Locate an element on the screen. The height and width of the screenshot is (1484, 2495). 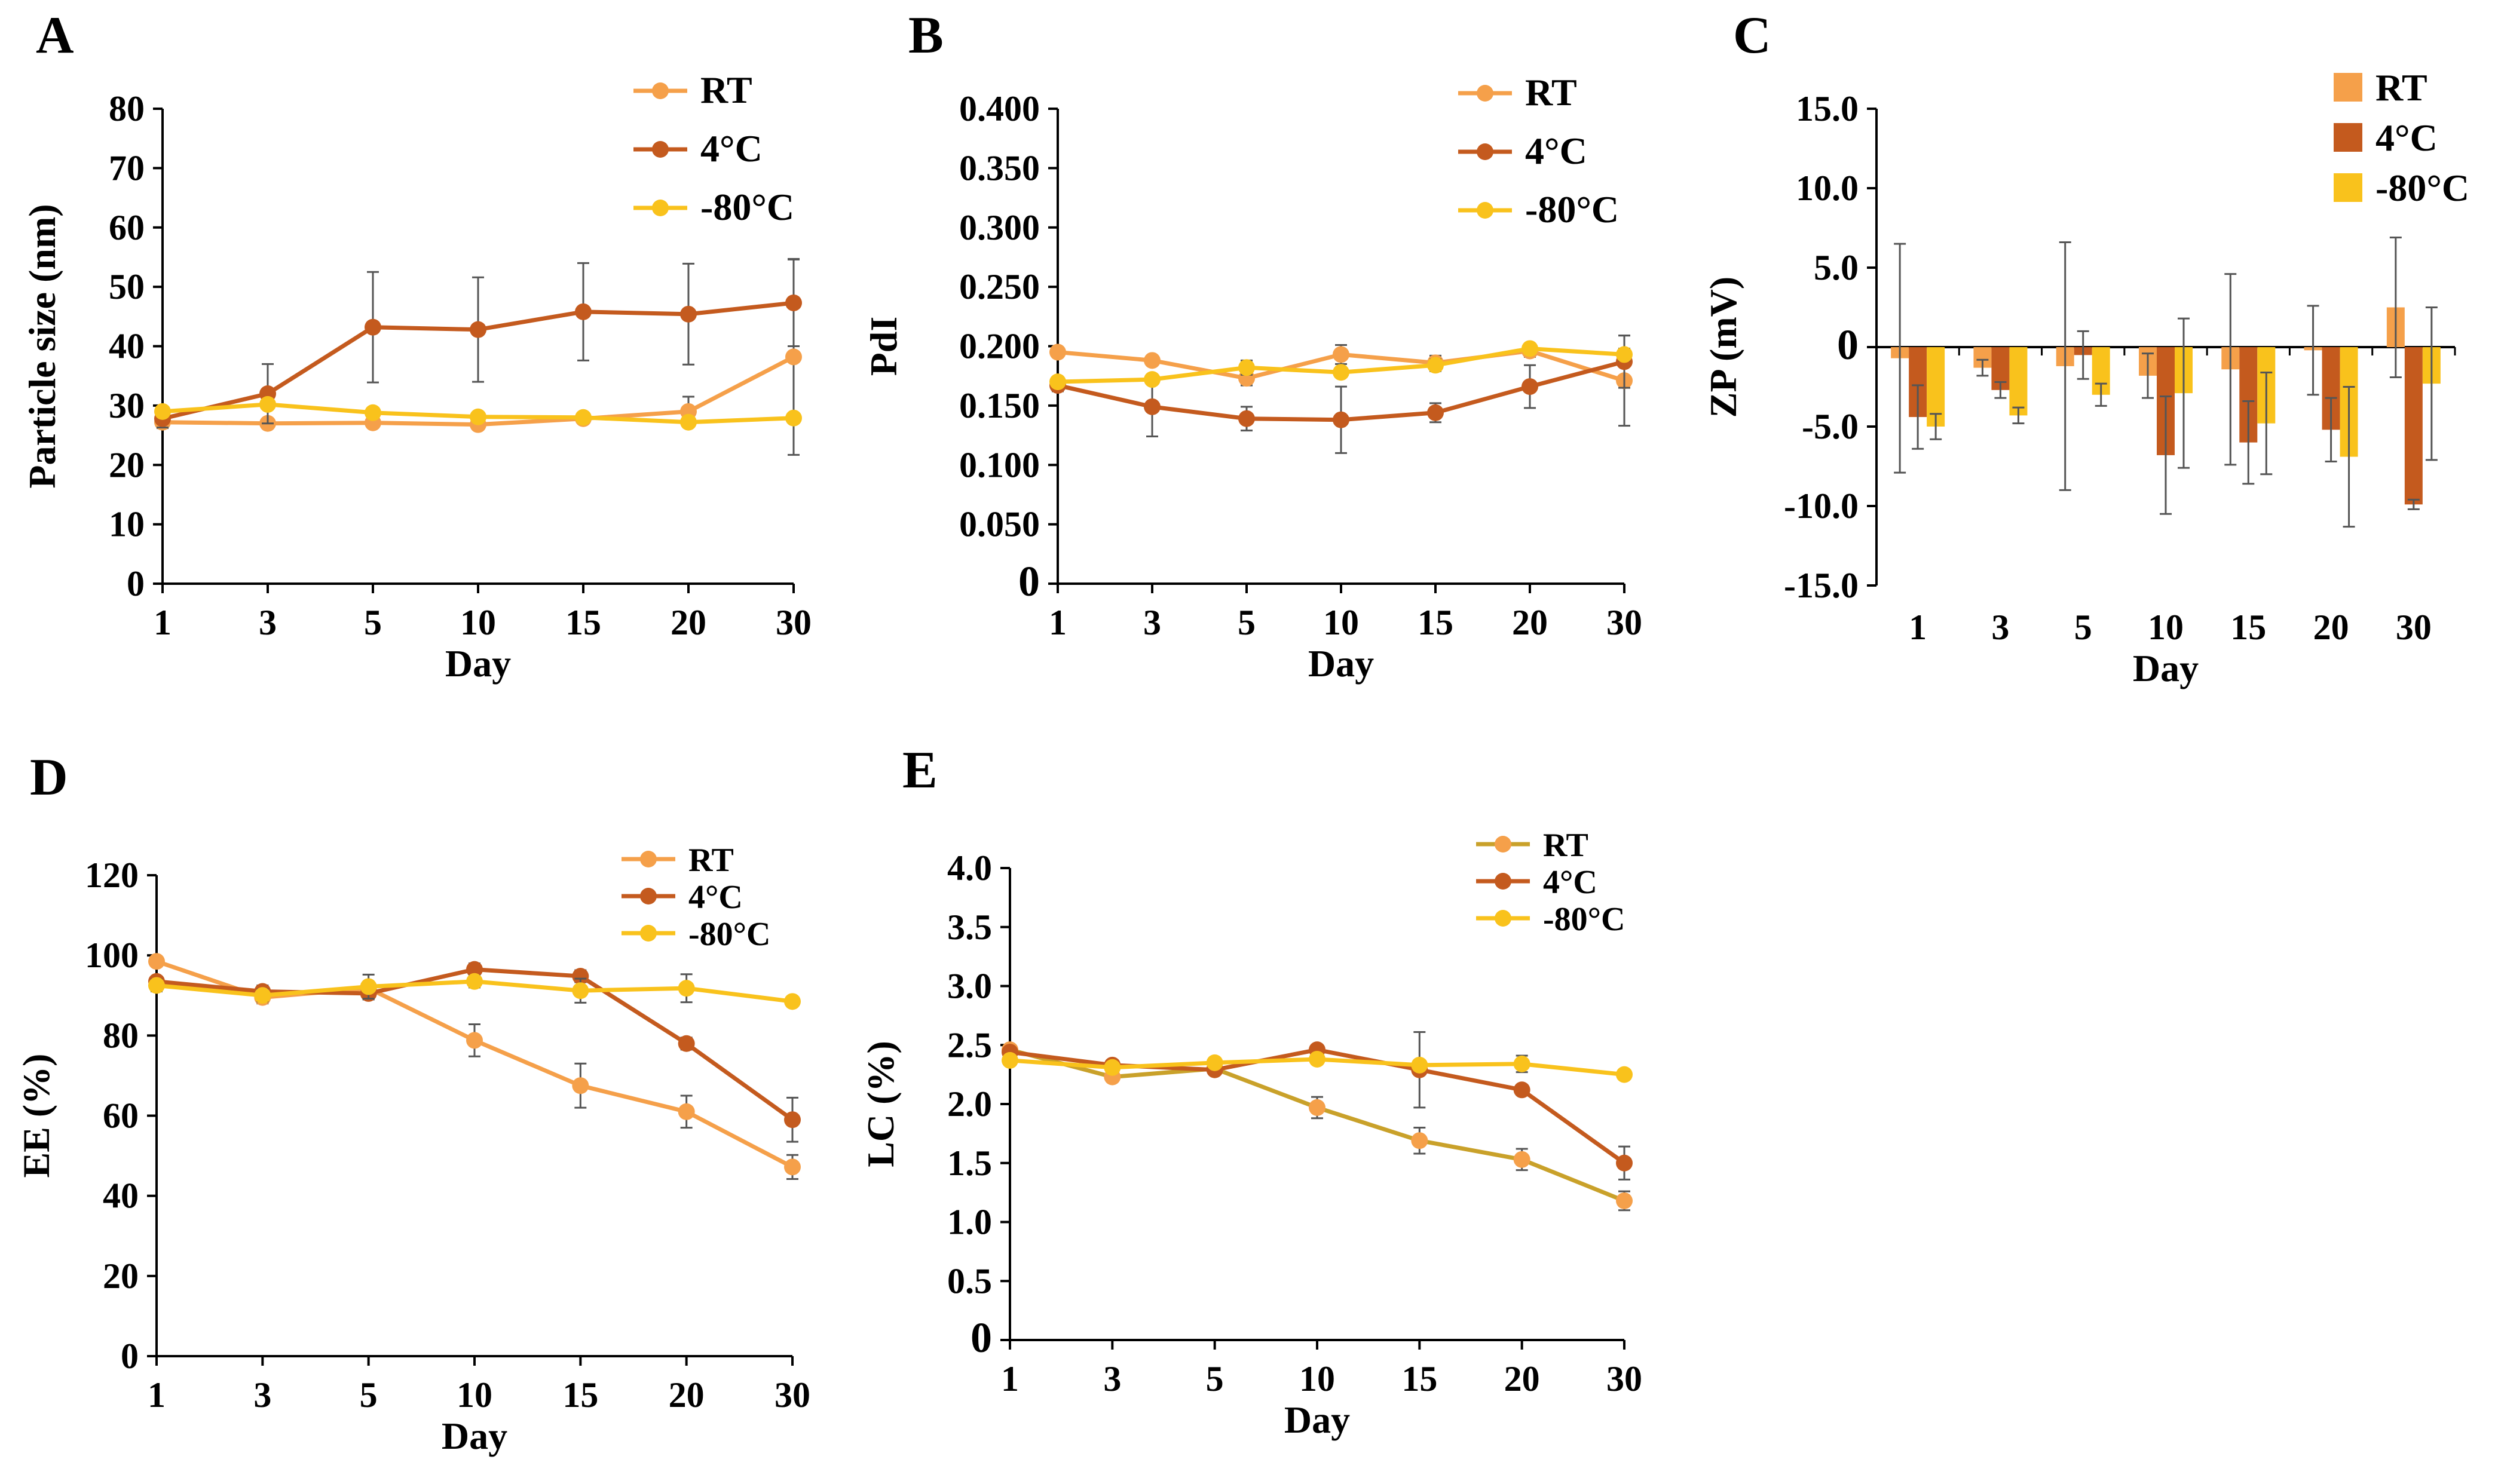
y-tick-label: 0.100 is located at coordinates (1000, 465).